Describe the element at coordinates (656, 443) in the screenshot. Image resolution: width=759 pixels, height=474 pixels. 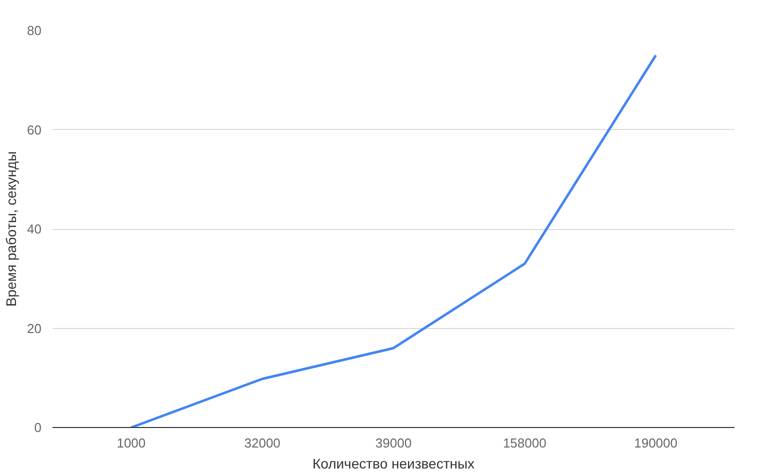
I see `x-tick-label: 190000` at that location.